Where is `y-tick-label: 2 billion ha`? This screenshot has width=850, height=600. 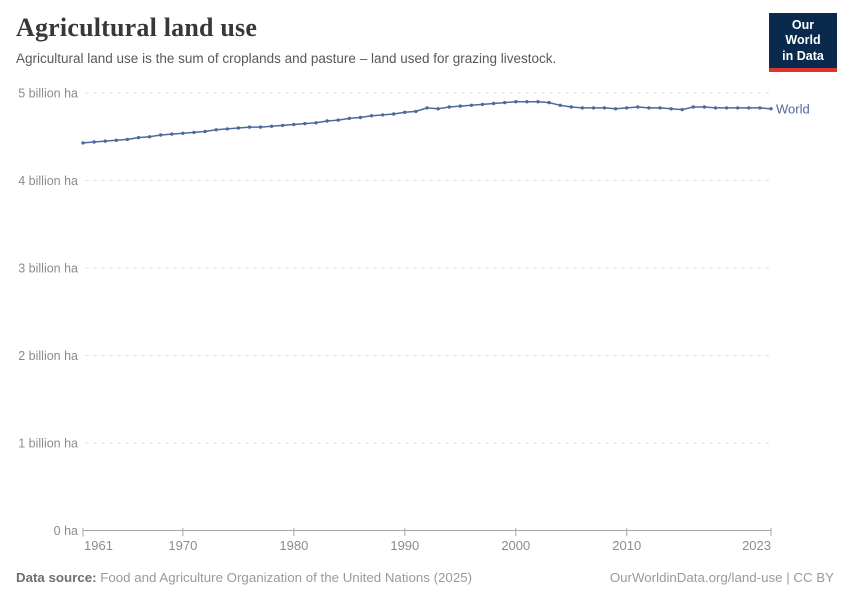 y-tick-label: 2 billion ha is located at coordinates (48, 356).